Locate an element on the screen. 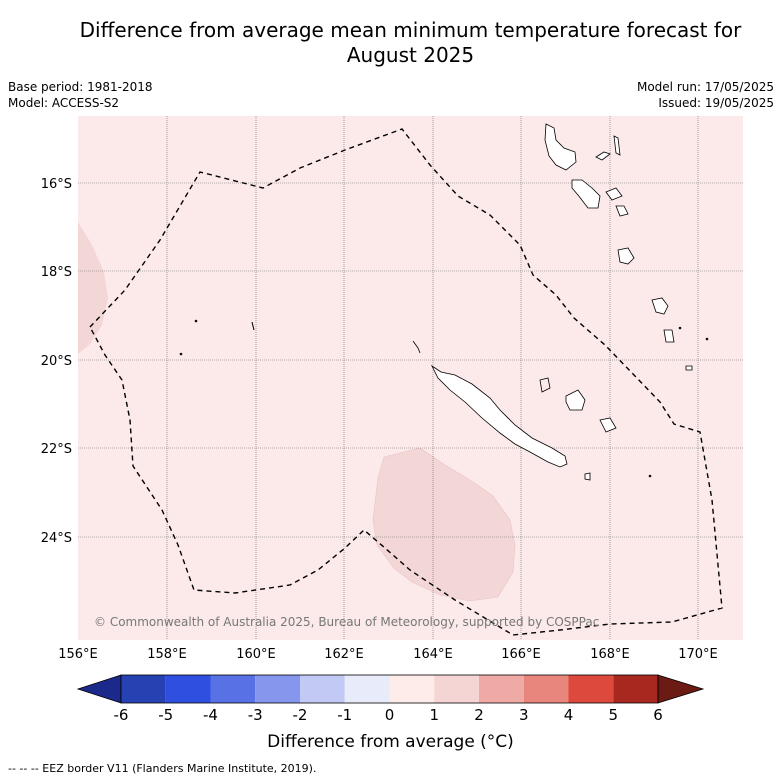 The image size is (781, 781). lon-label: 168°E is located at coordinates (610, 654).